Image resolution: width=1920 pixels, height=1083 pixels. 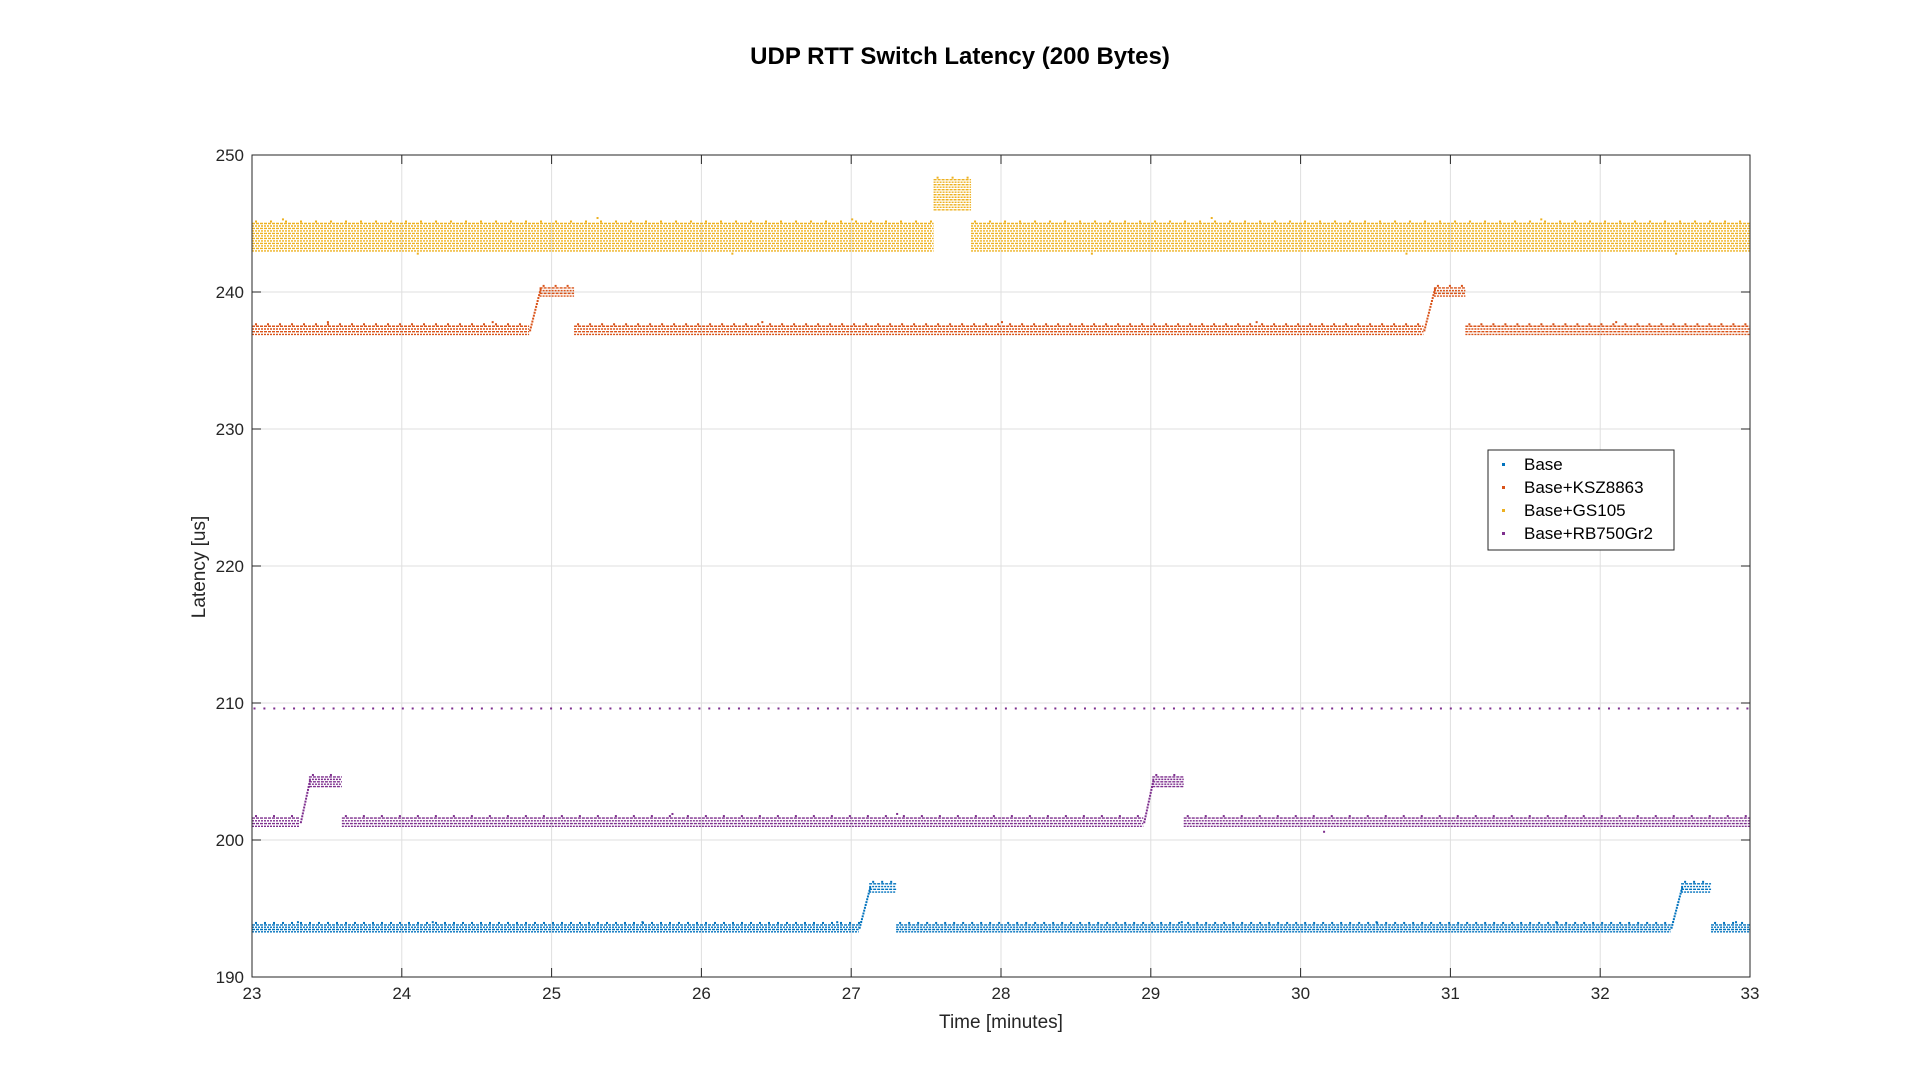 What do you see at coordinates (1575, 510) in the screenshot?
I see `legend-entry: Base+GS105` at bounding box center [1575, 510].